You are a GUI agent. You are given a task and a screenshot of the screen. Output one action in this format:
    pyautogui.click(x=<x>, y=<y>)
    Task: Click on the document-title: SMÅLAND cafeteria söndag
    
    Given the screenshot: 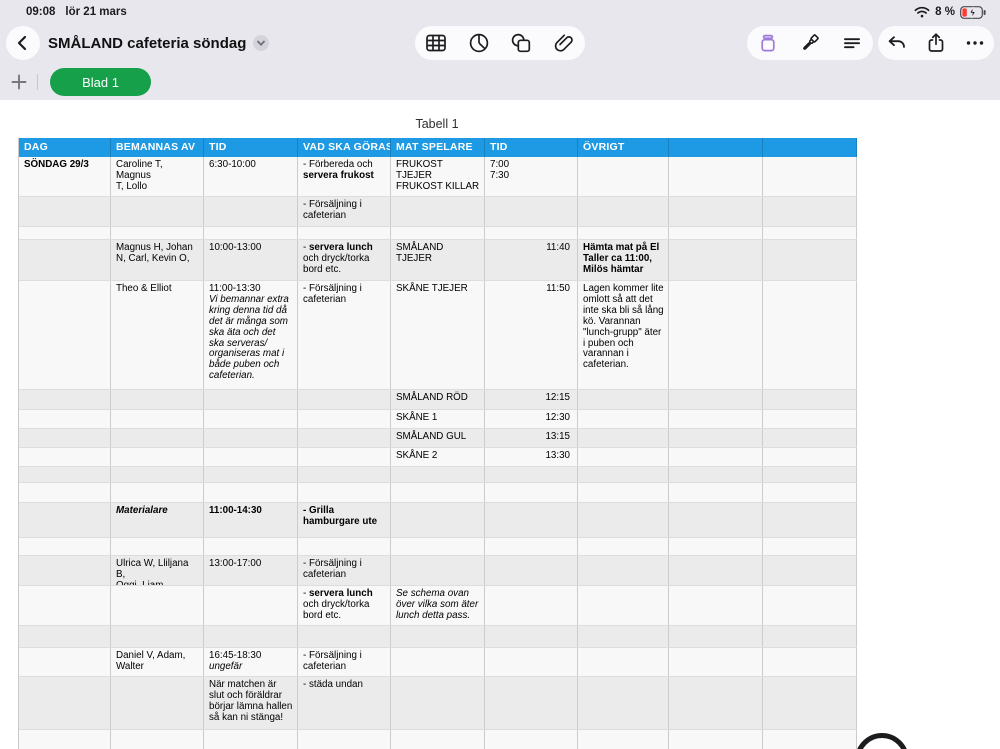 What is the action you would take?
    pyautogui.click(x=147, y=43)
    